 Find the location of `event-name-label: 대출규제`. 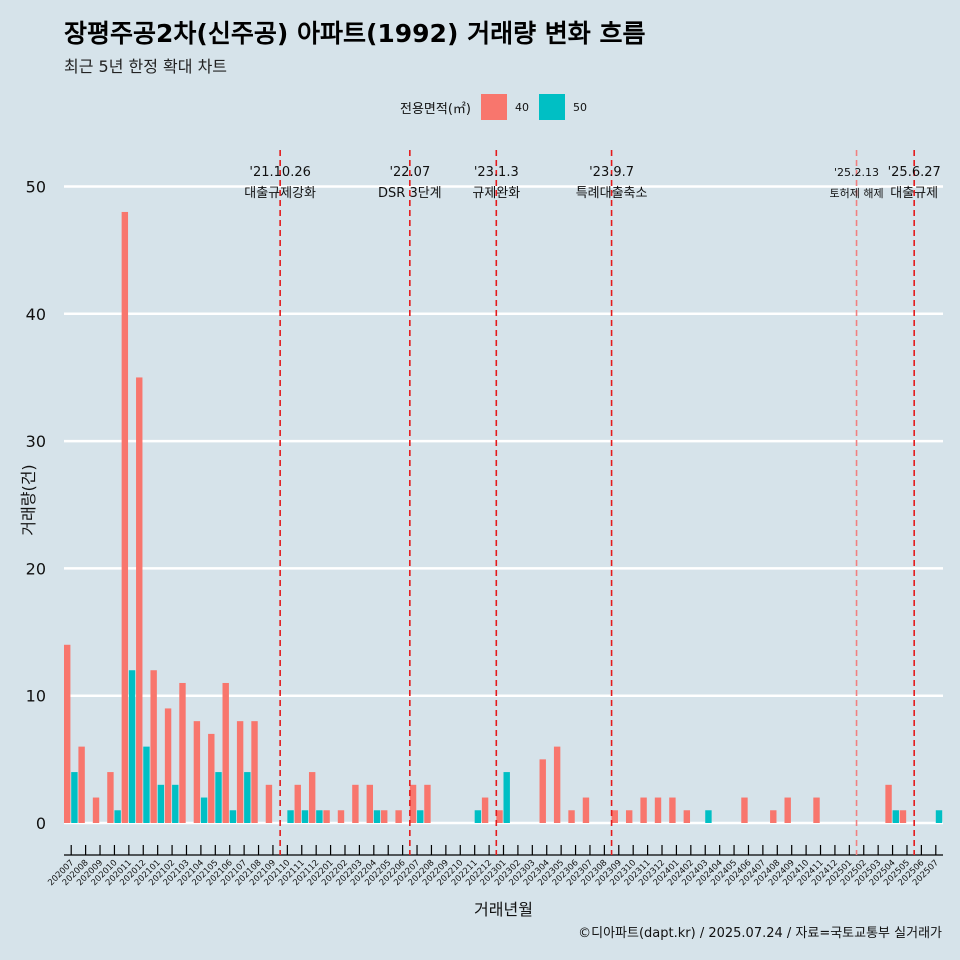

event-name-label: 대출규제 is located at coordinates (914, 193).